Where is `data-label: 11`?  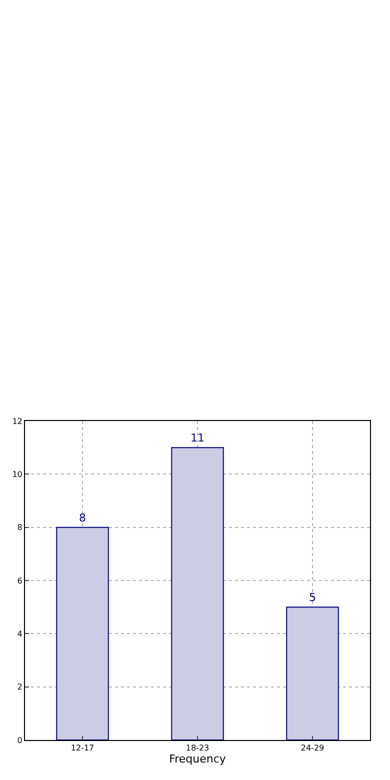
data-label: 11 is located at coordinates (197, 438).